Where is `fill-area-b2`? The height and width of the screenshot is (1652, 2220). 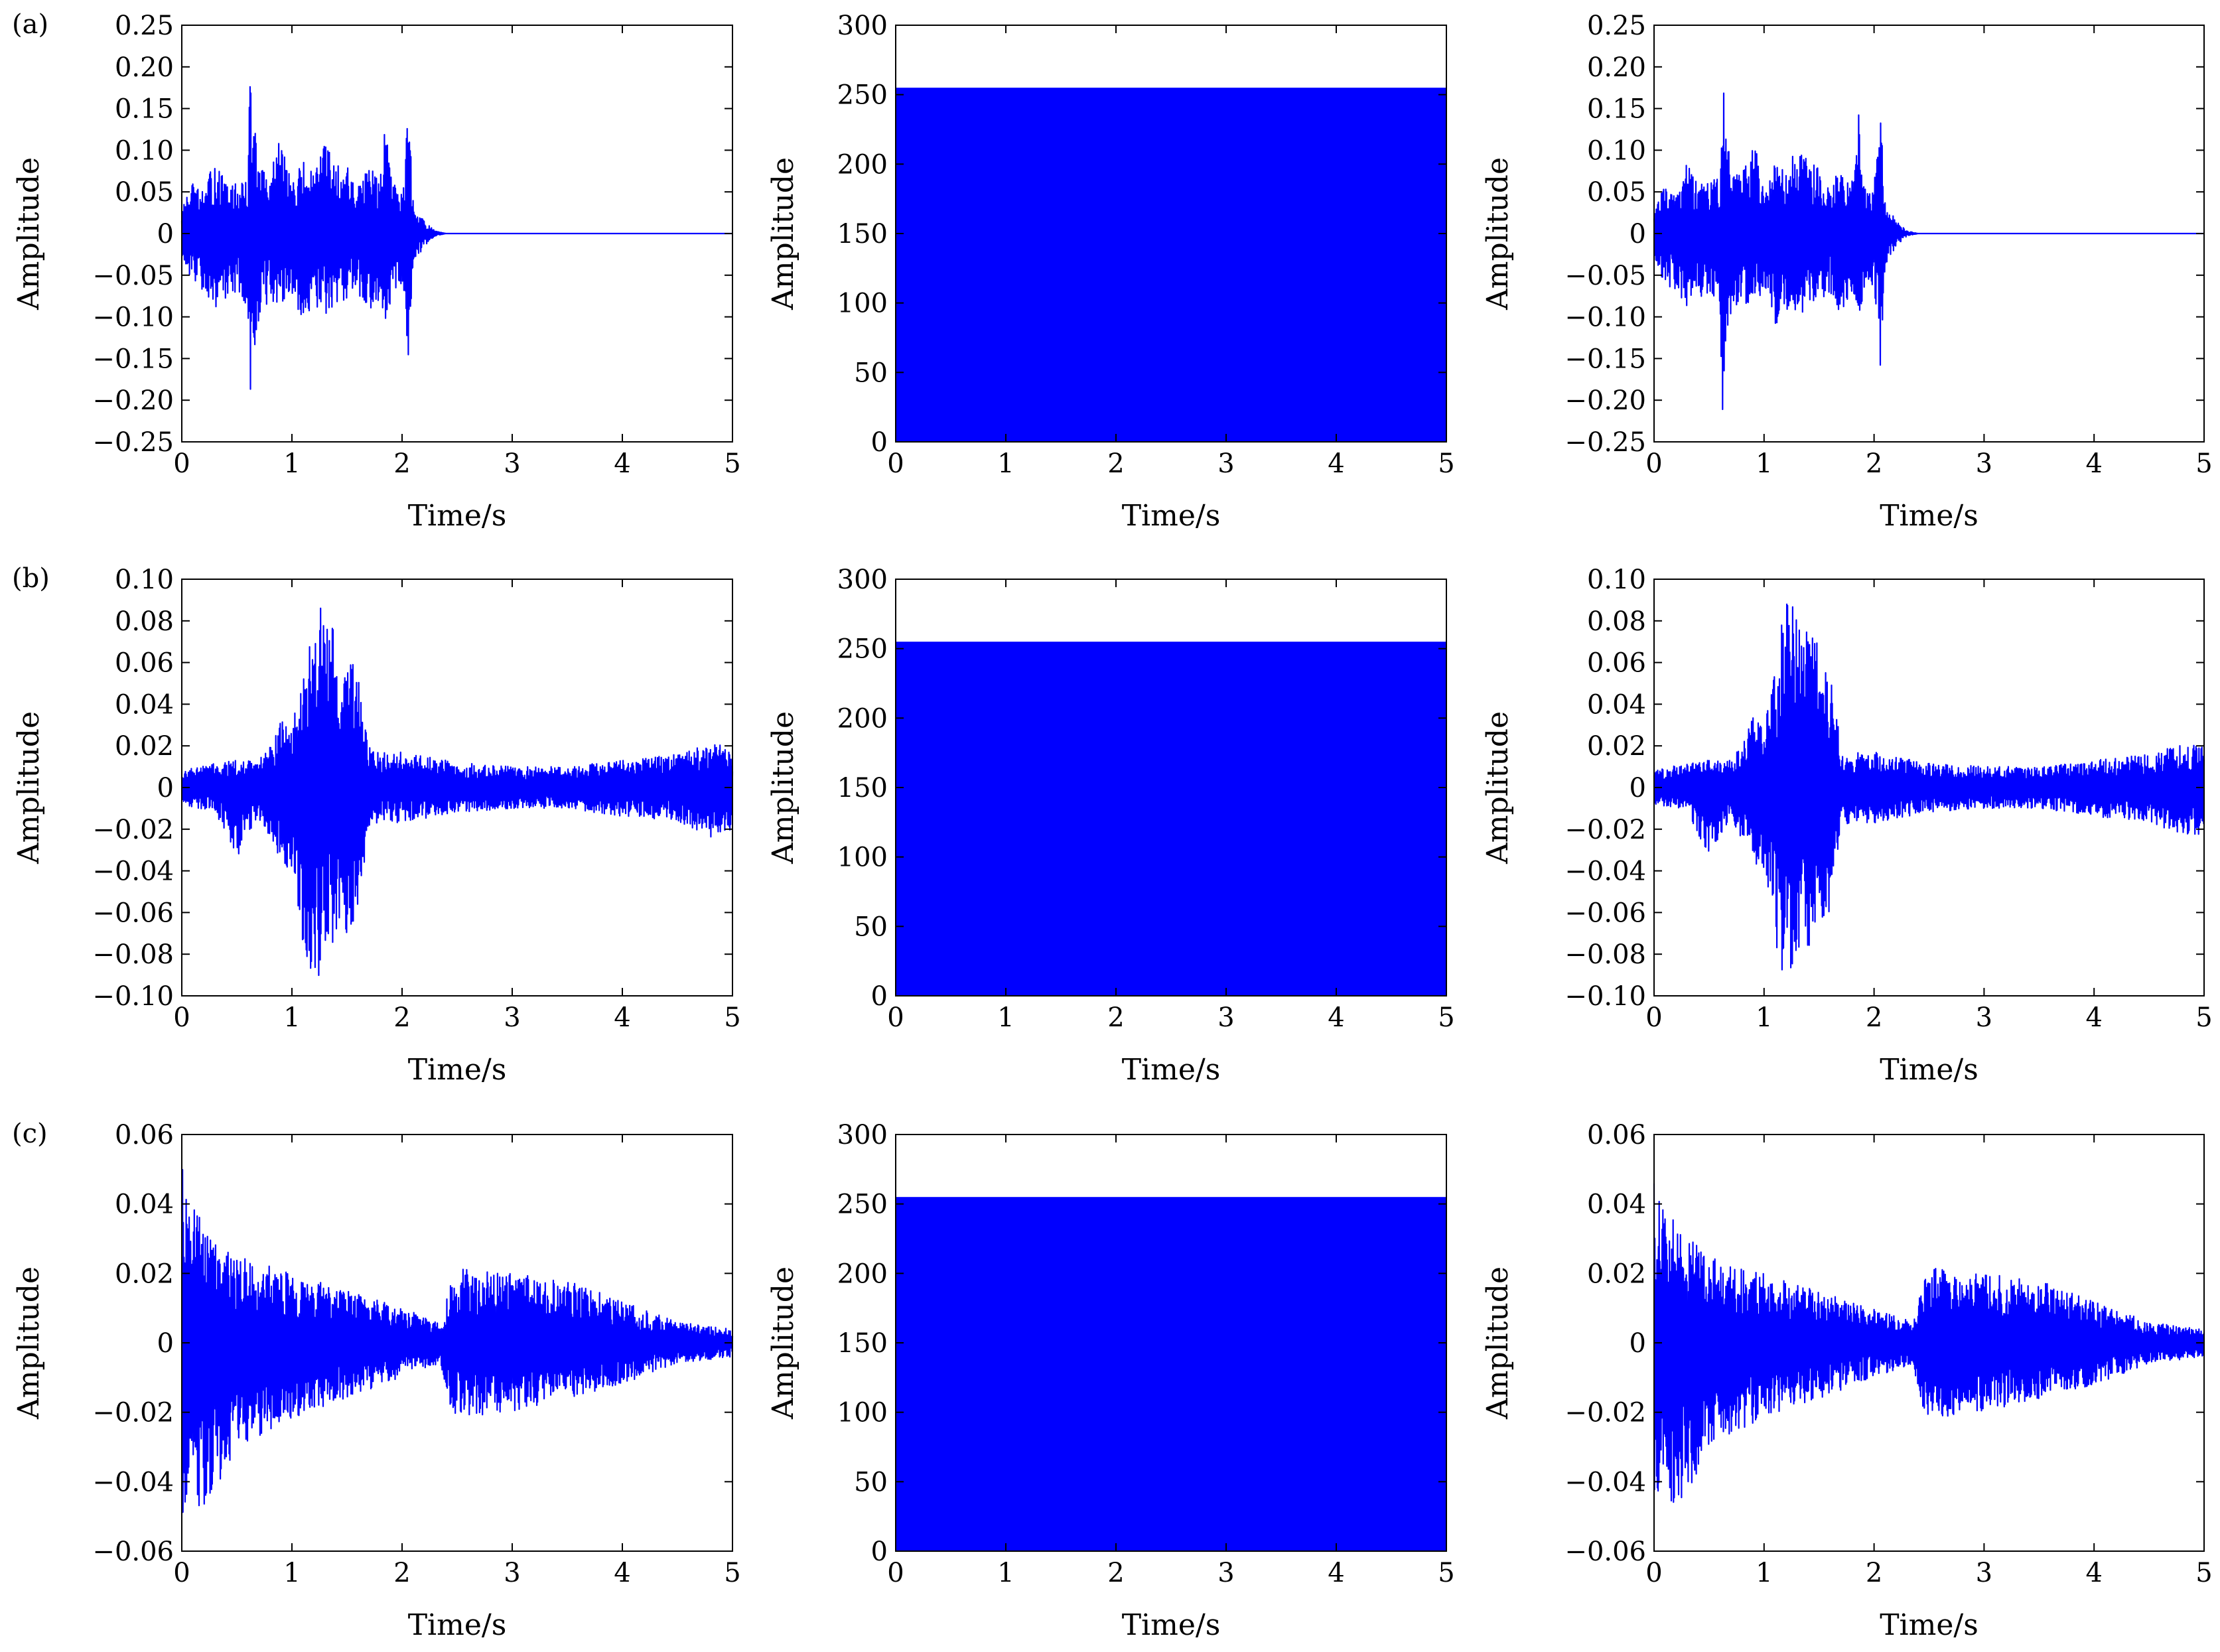
fill-area-b2 is located at coordinates (1171, 819).